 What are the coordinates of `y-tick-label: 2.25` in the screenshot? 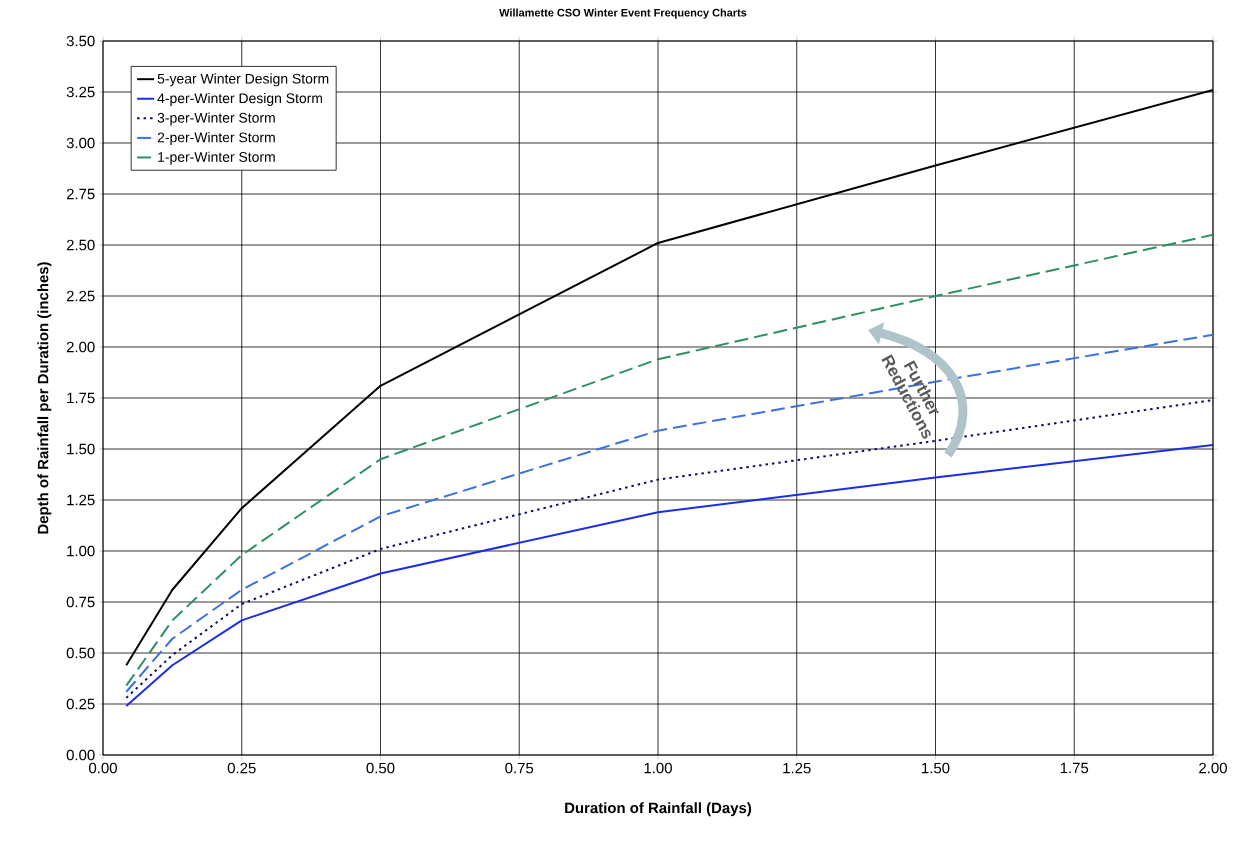 It's located at (80, 296).